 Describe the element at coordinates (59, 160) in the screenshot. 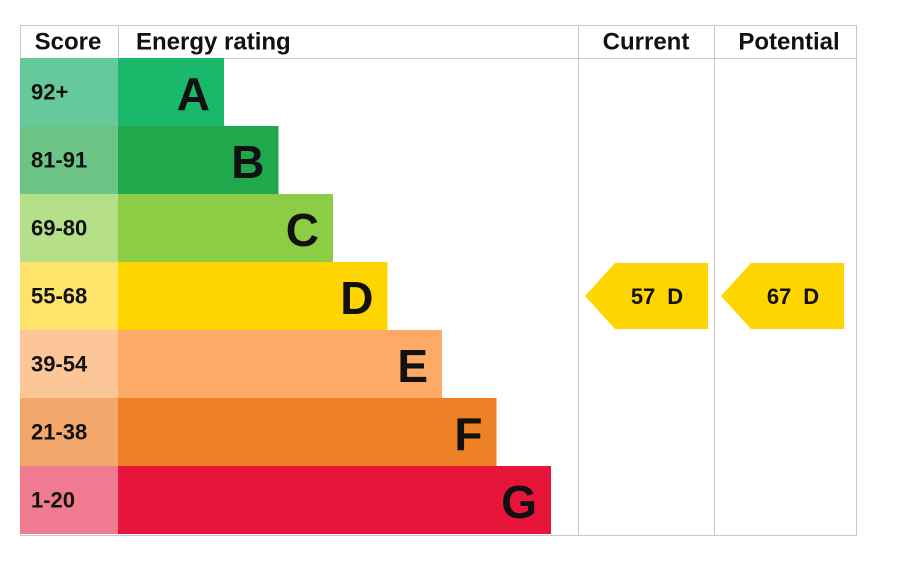

I see `score-label: 81-91` at that location.